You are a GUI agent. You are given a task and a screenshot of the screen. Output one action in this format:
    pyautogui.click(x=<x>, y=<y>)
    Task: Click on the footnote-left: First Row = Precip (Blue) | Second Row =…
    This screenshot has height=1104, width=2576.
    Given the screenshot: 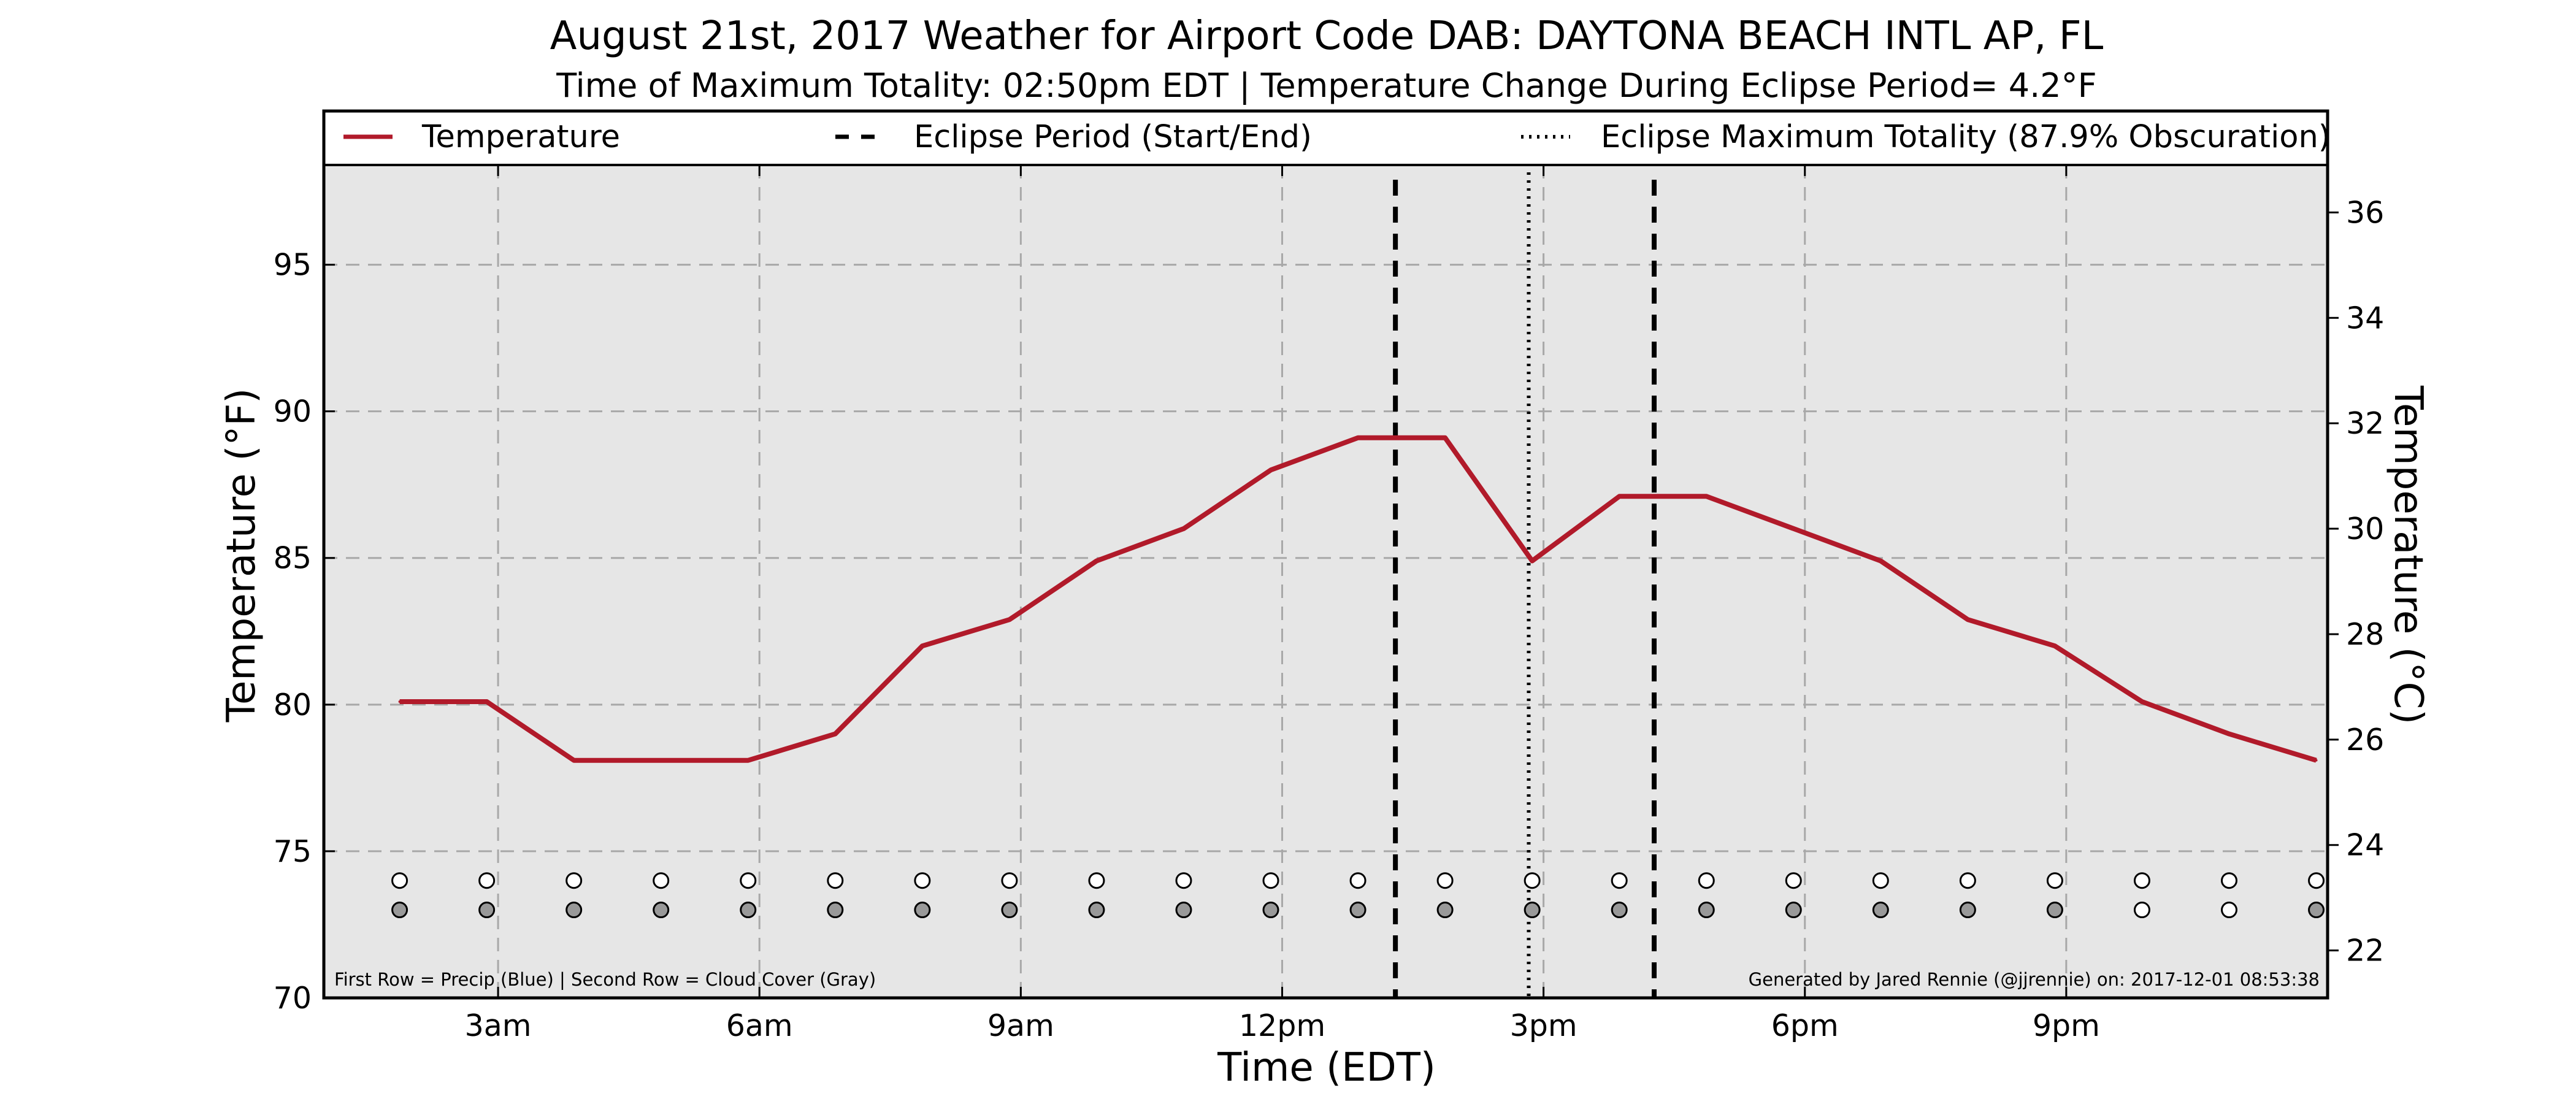 What is the action you would take?
    pyautogui.click(x=605, y=979)
    